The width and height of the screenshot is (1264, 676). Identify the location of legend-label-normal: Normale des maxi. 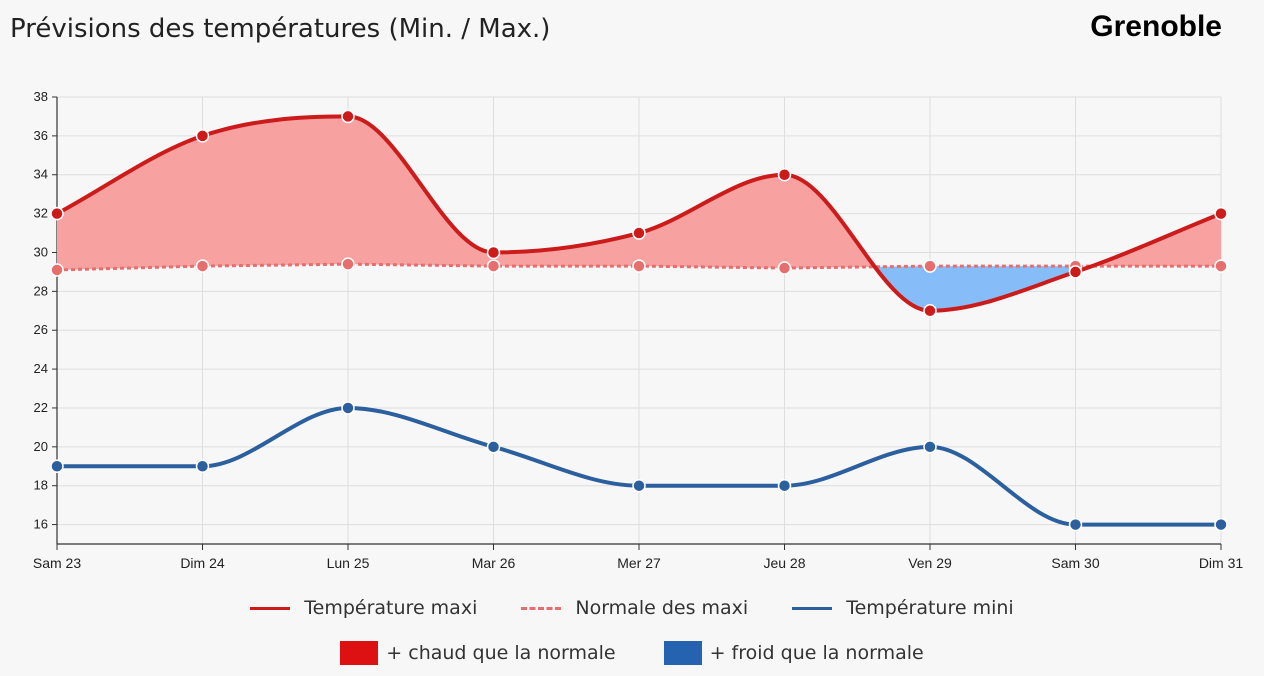
(662, 608).